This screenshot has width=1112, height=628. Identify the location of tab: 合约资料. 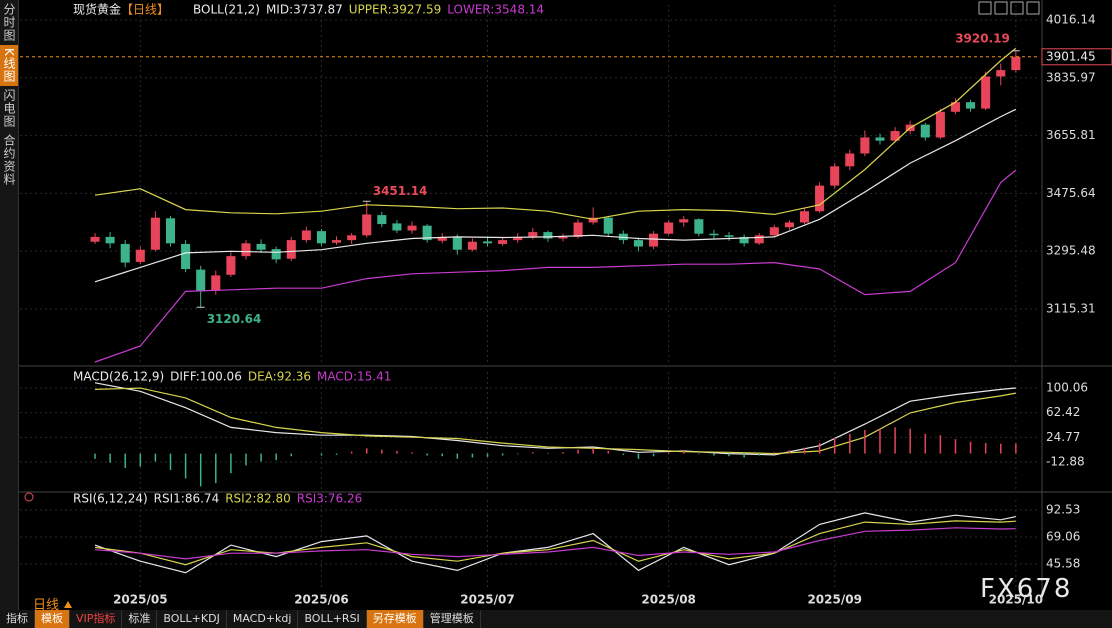
(9, 159).